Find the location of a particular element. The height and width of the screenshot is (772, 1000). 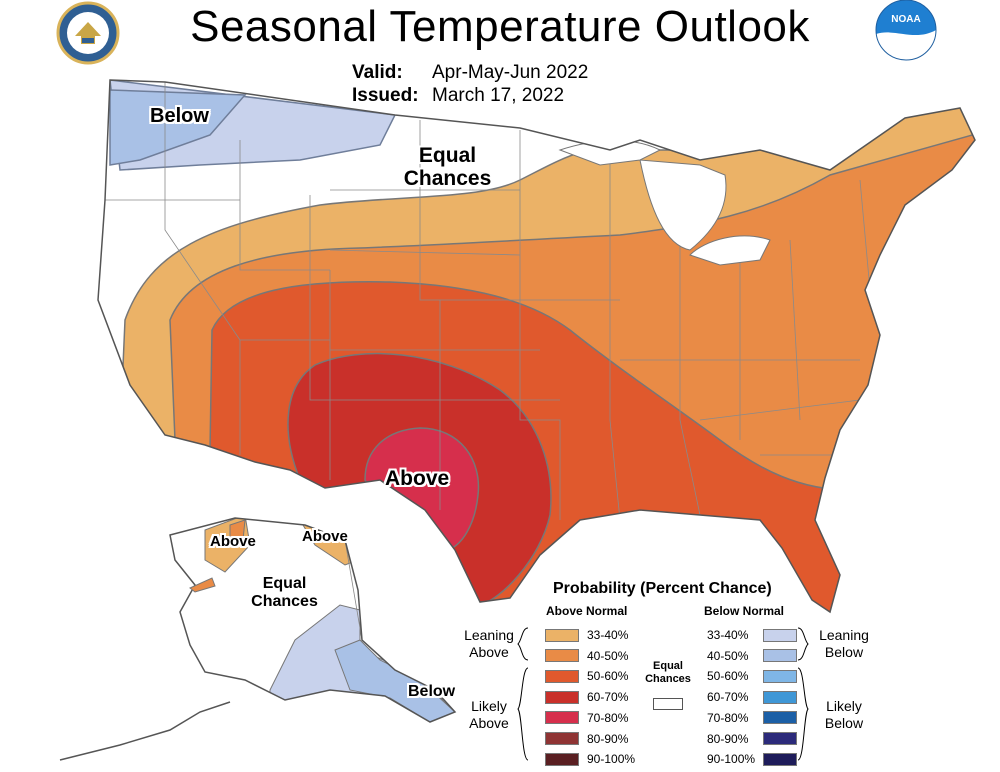

legend-above-range: 60-70% is located at coordinates (608, 697).